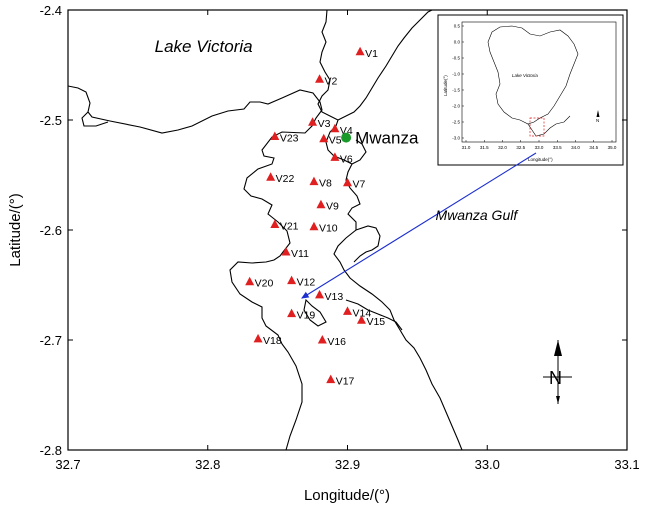  I want to click on inset-y-tick-label: -2.0, so click(456, 106).